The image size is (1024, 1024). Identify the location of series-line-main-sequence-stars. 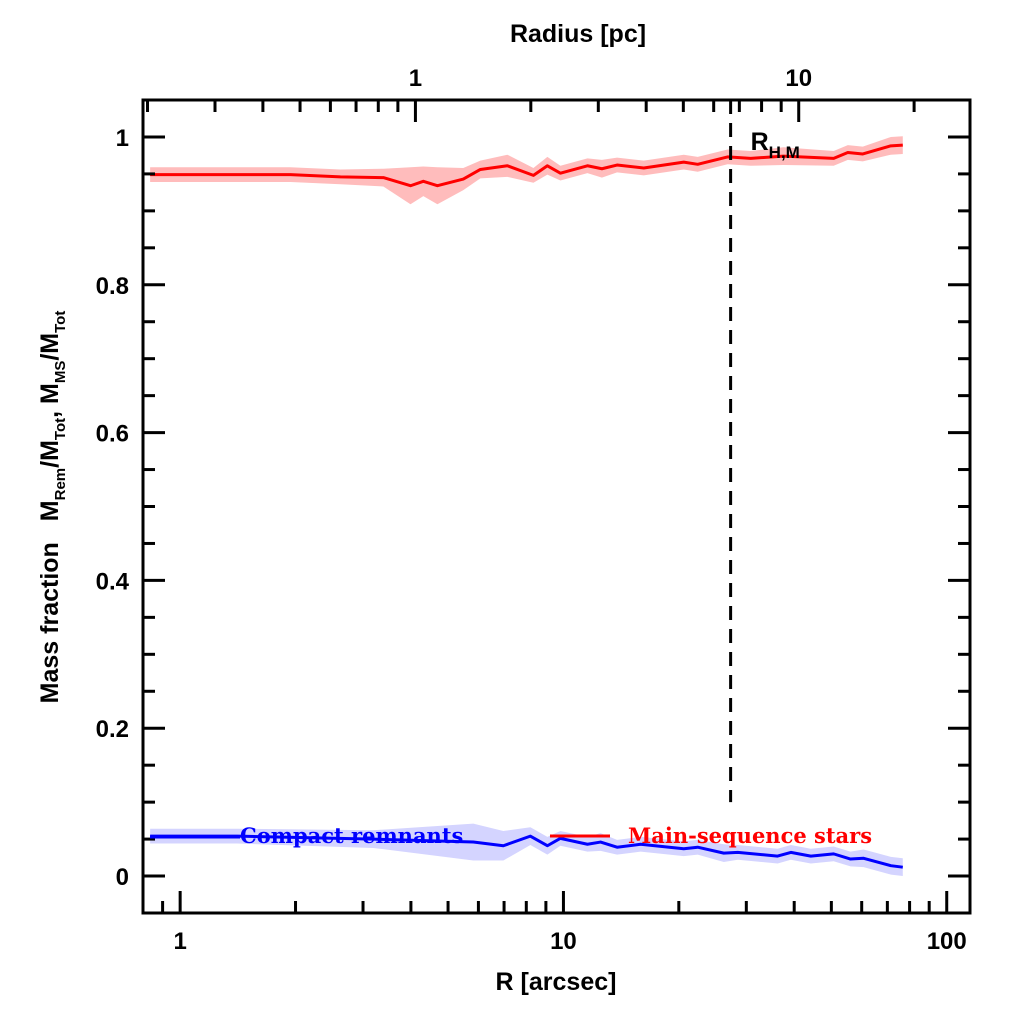
(526, 165).